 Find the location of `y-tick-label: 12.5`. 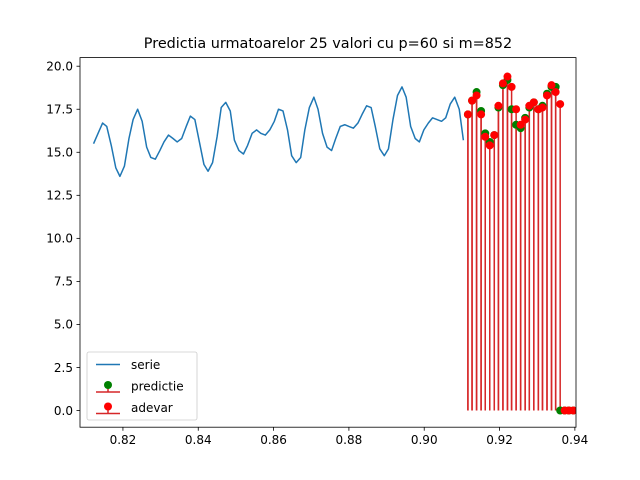

y-tick-label: 12.5 is located at coordinates (59, 196).